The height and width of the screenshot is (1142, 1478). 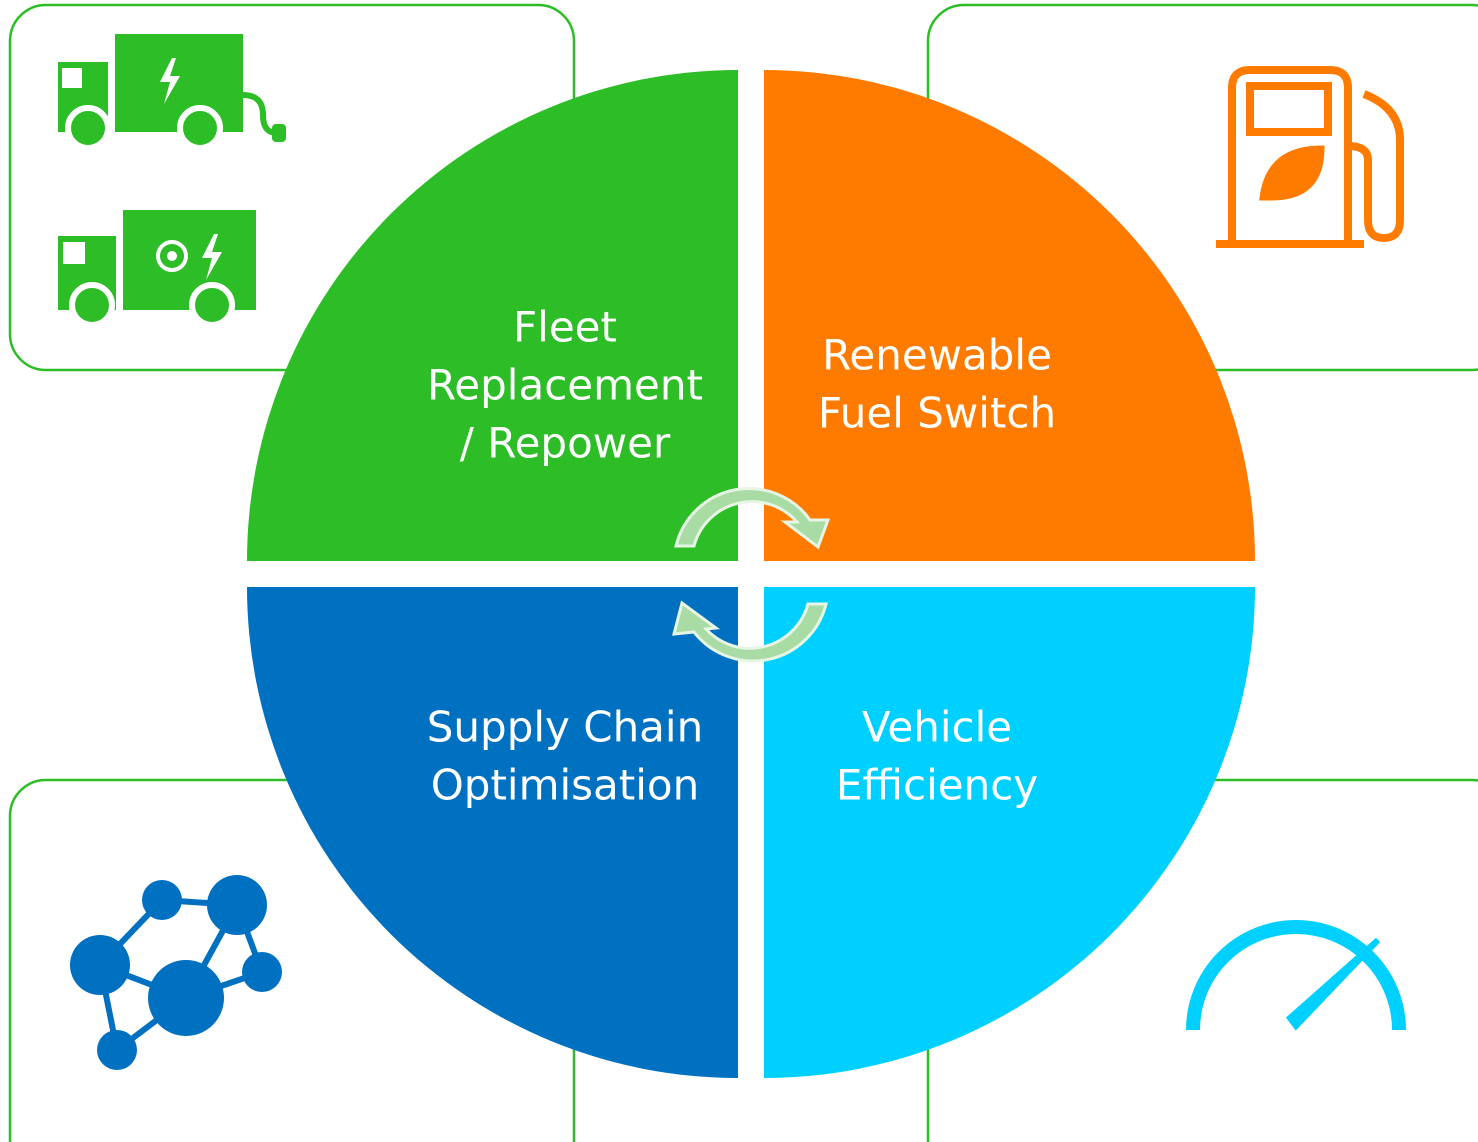 What do you see at coordinates (1310, 157) in the screenshot?
I see `fuel-pump-icon` at bounding box center [1310, 157].